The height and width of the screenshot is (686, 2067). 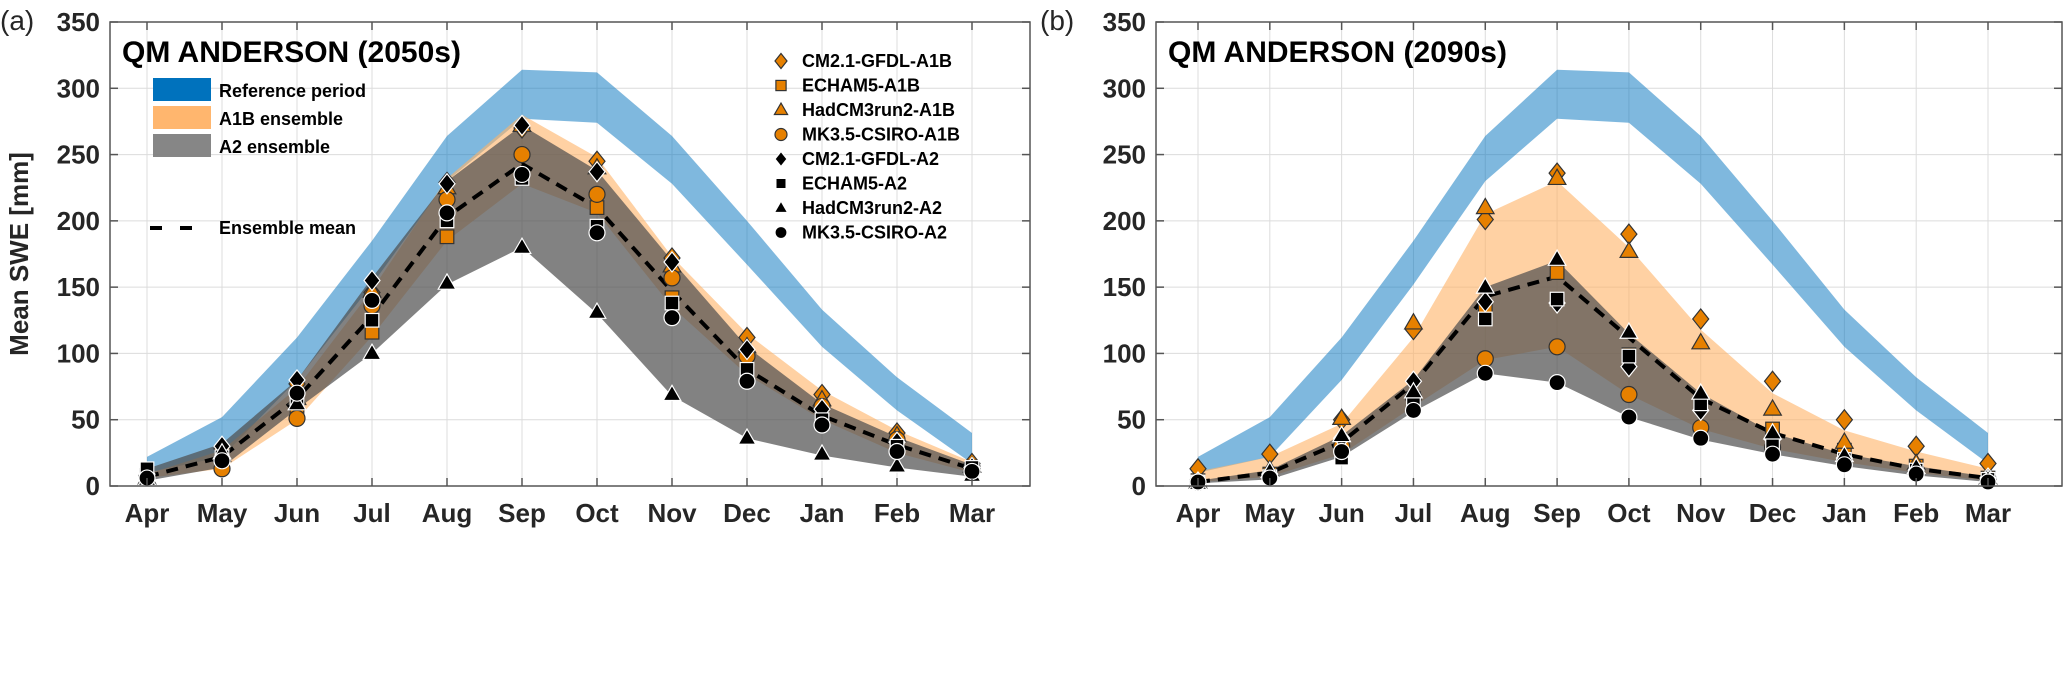 I want to click on x-tick-label: Apr, so click(x=147, y=513).